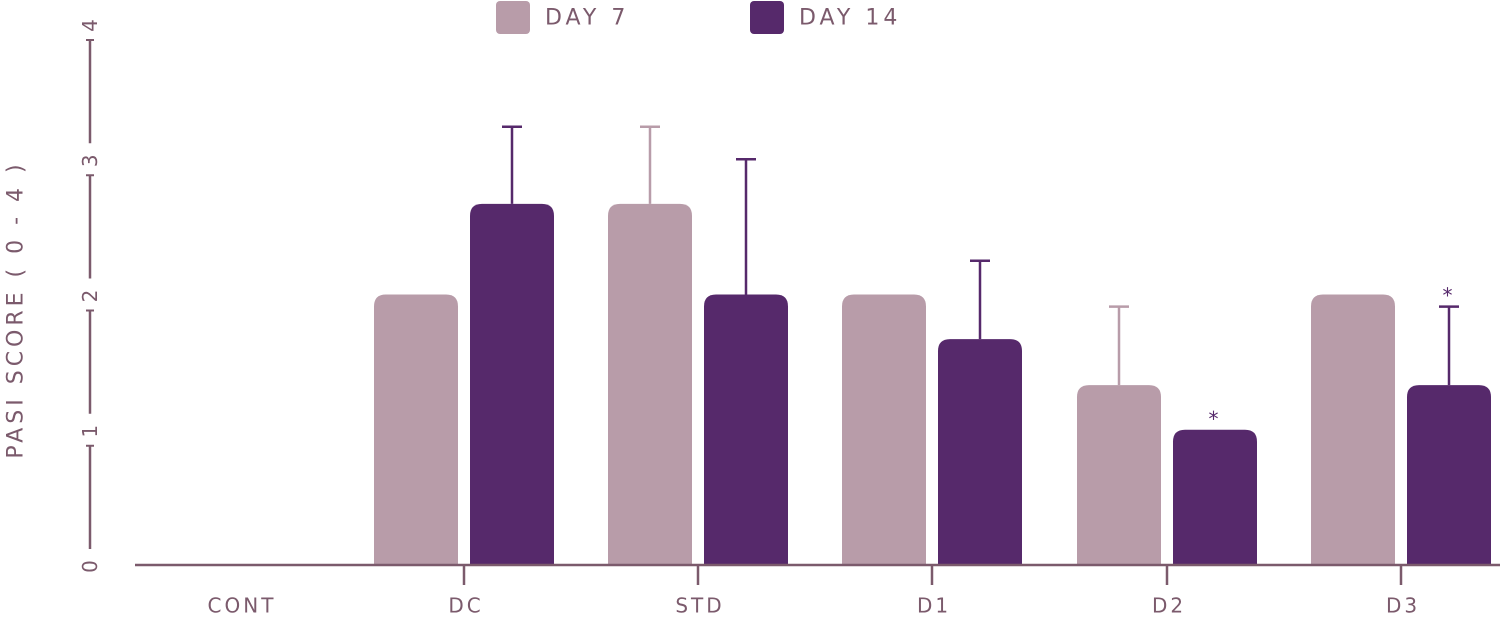 This screenshot has width=1500, height=620. Describe the element at coordinates (817, 590) in the screenshot. I see `x-axis: CONT DC STD D1 D2 D3` at that location.